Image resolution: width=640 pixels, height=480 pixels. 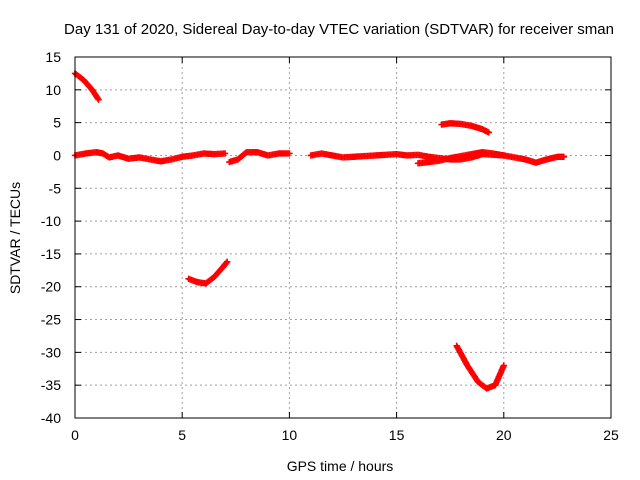 I want to click on x-tick-label: 20, so click(x=504, y=435).